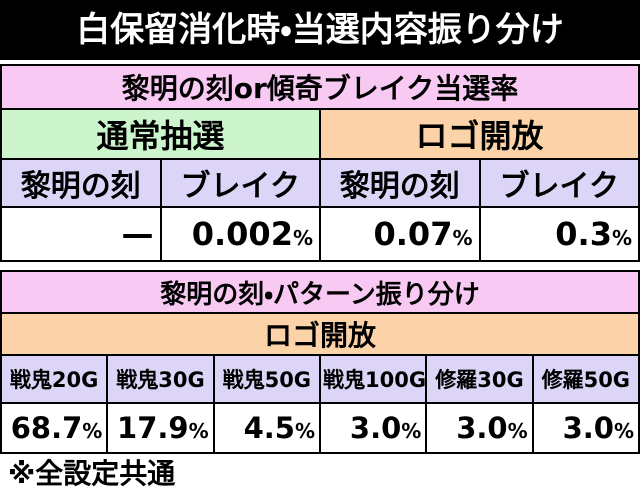 The height and width of the screenshot is (493, 640). What do you see at coordinates (160, 379) in the screenshot?
I see `column-header: 戦鬼30G` at bounding box center [160, 379].